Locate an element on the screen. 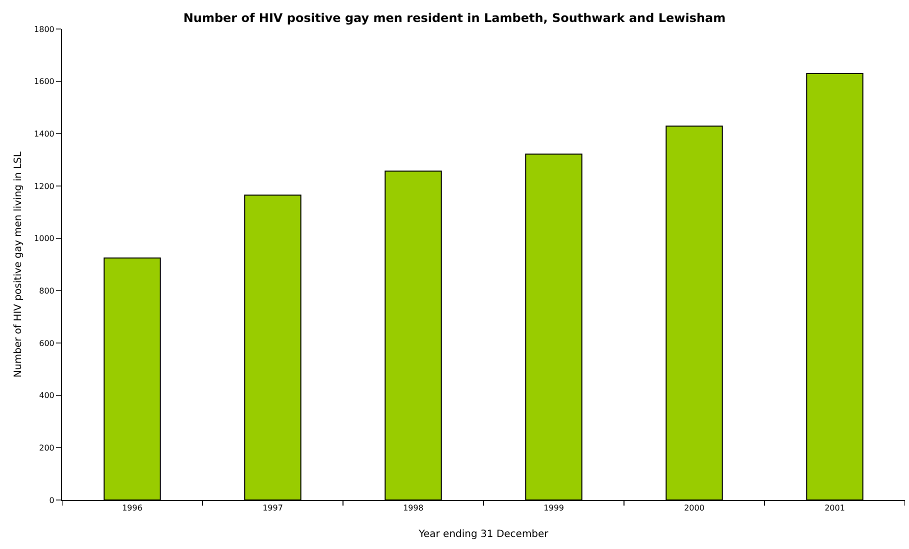 The width and height of the screenshot is (909, 549). x-tick-label: 1996 is located at coordinates (132, 508).